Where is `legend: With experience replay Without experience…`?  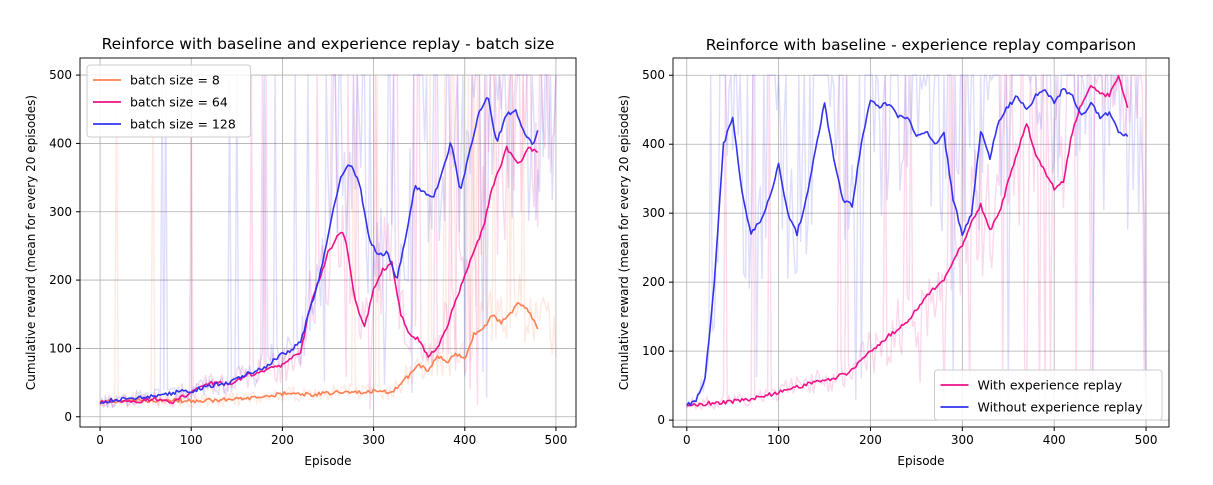
legend: With experience replay Without experience… is located at coordinates (1048, 395).